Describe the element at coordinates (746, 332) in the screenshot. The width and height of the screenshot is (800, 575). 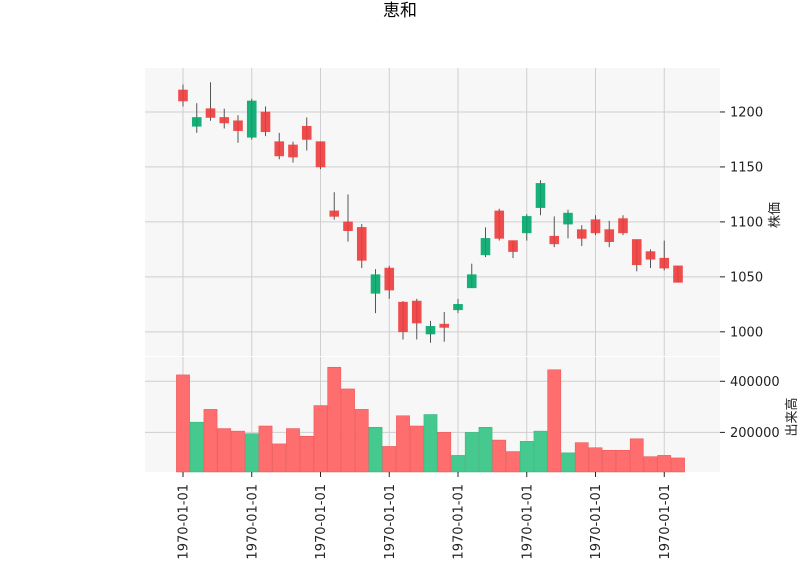
I see `price-tick-label: 1000` at that location.